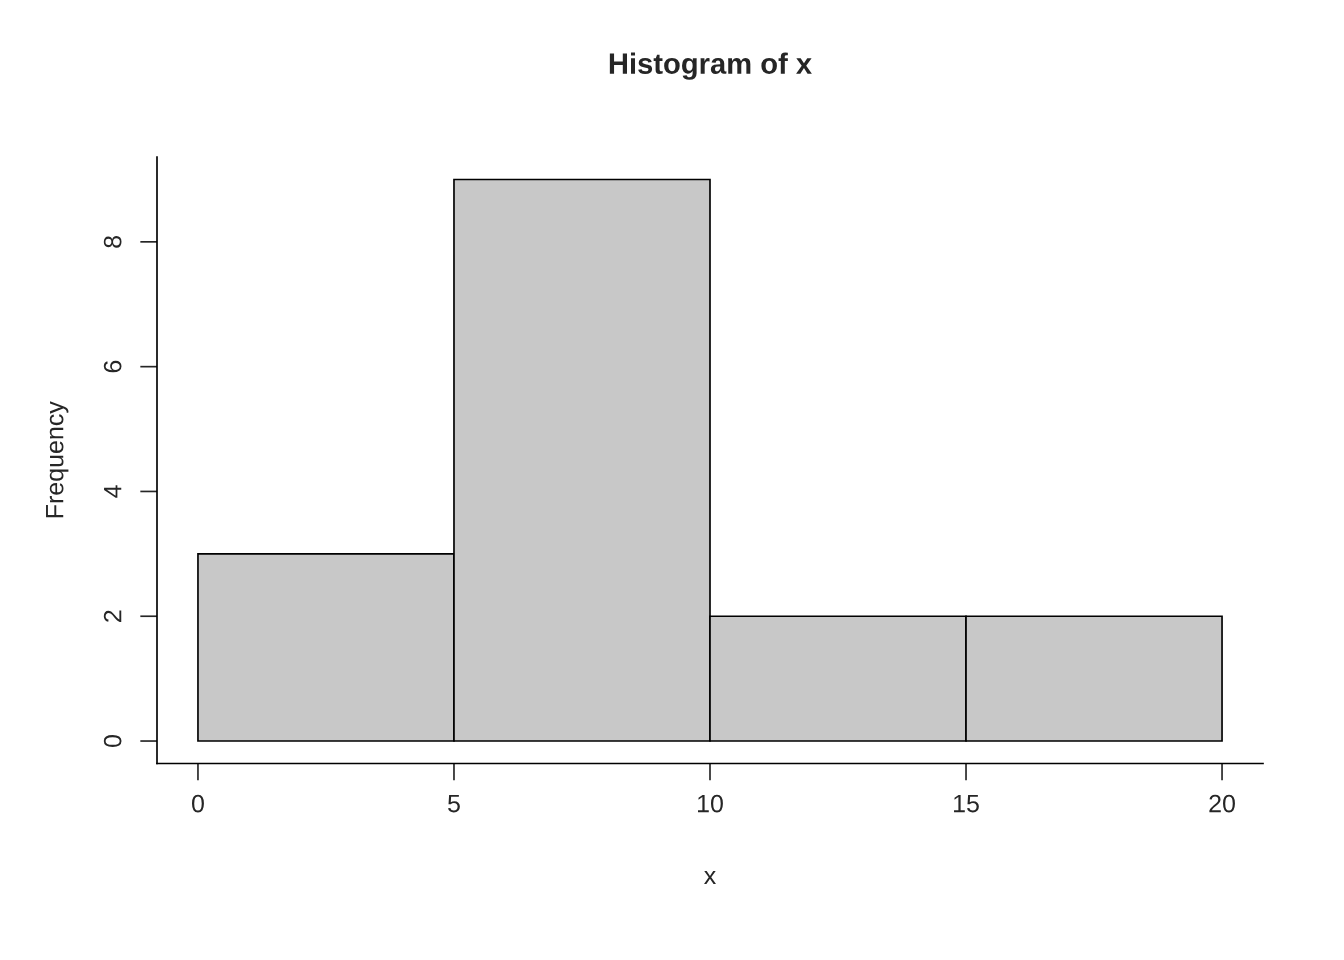 The image size is (1344, 960). Describe the element at coordinates (112, 741) in the screenshot. I see `y-tick-label: 0` at that location.